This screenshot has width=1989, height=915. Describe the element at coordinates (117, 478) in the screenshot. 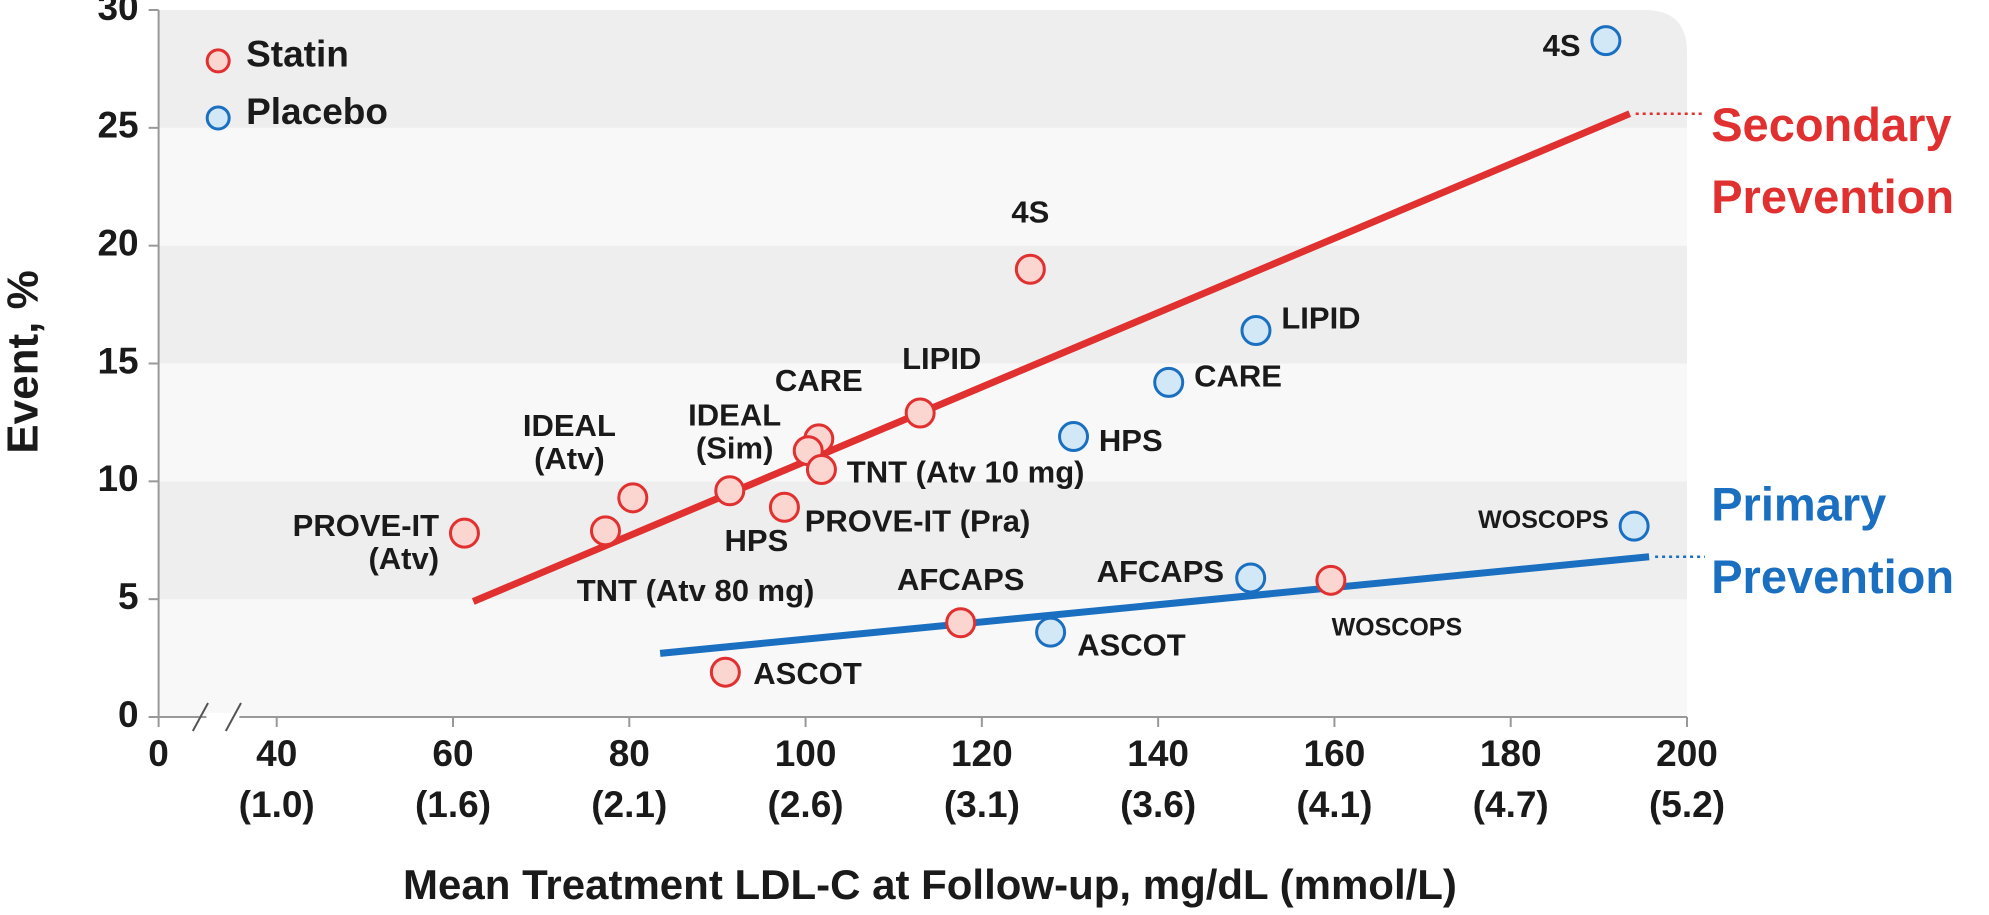

I see `y-tick-label: 10` at that location.